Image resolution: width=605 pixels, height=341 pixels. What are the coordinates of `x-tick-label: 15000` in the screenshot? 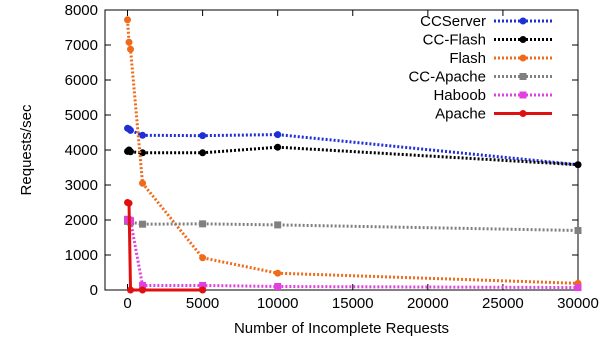 It's located at (353, 303).